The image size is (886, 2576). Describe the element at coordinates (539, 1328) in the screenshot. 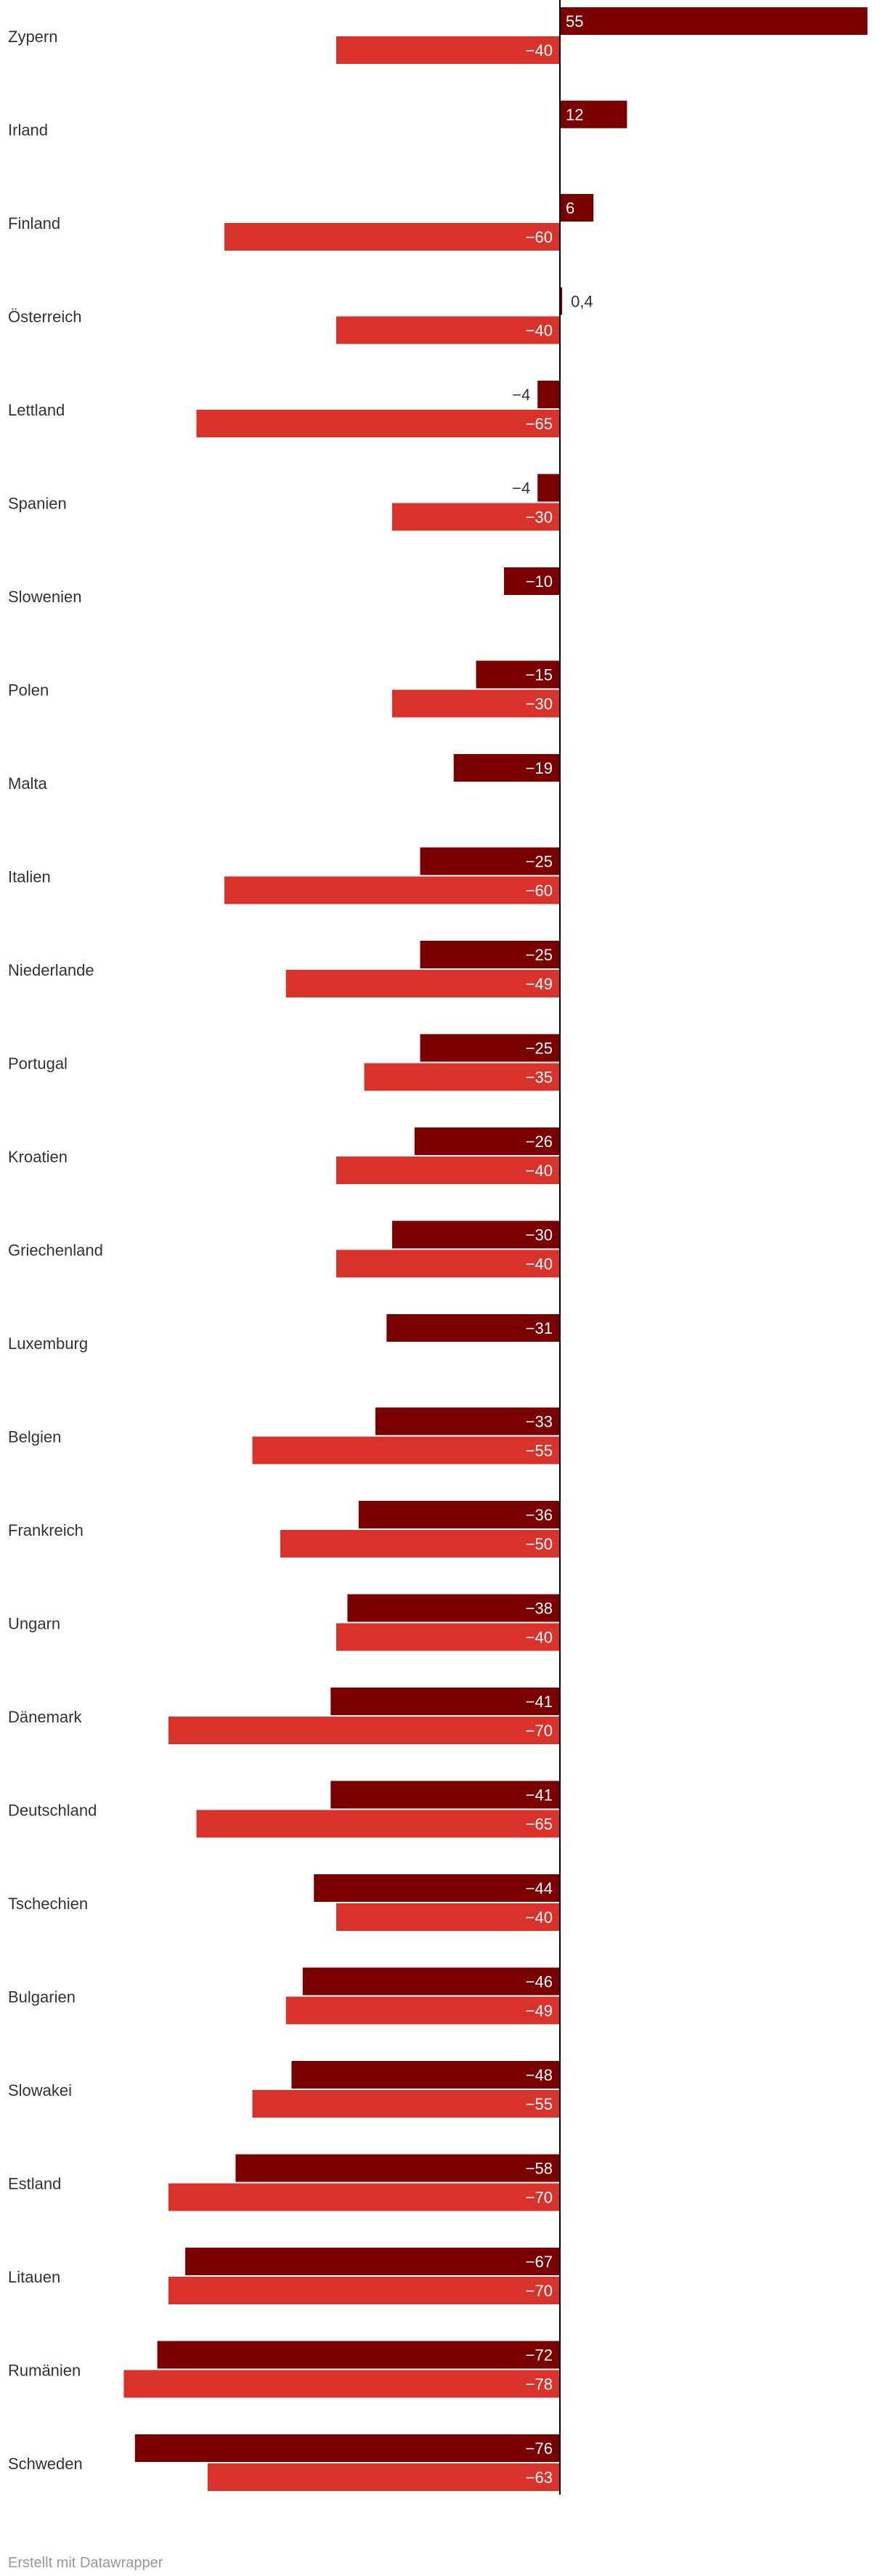

I see `value-label-series-1: −31` at that location.